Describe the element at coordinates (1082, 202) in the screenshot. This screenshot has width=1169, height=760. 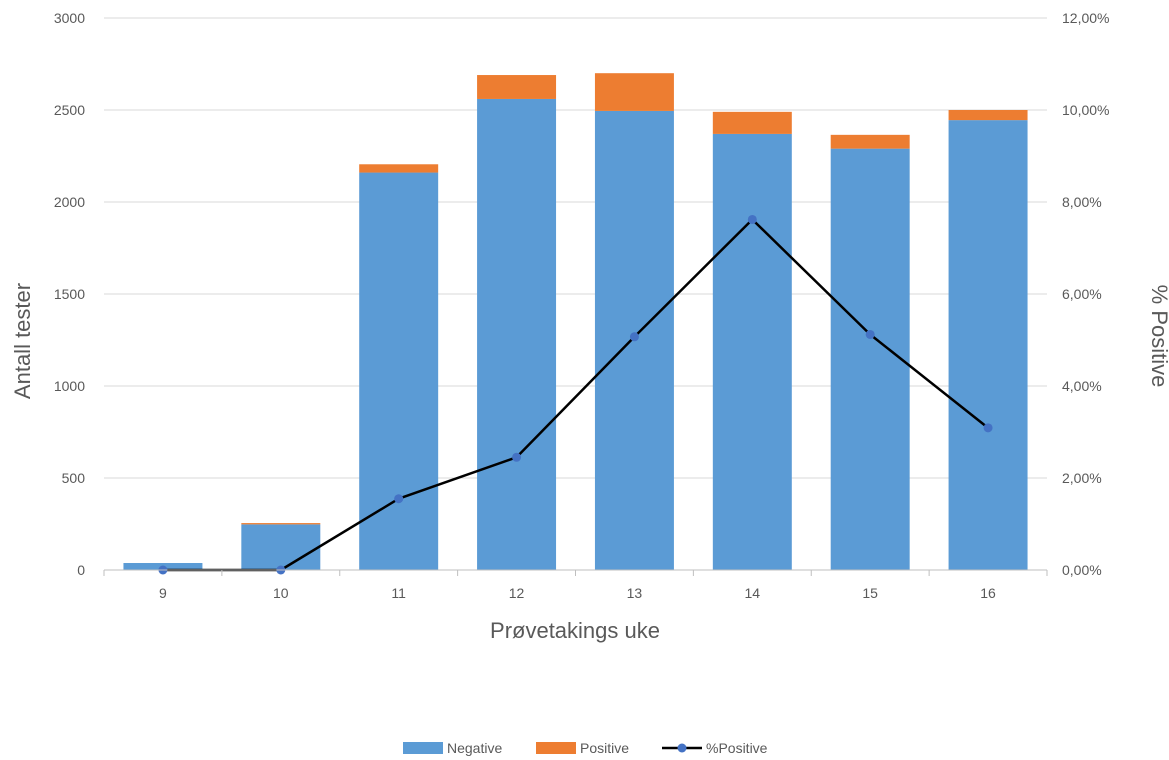
I see `y-right-tick-label: 8,00%` at that location.